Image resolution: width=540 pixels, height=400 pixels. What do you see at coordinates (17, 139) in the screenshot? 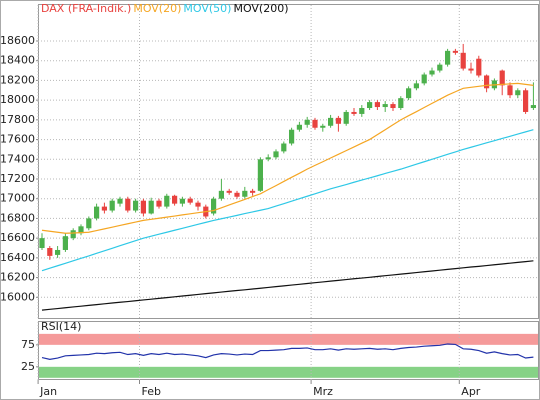
I see `y-tick-label: 17600` at bounding box center [17, 139].